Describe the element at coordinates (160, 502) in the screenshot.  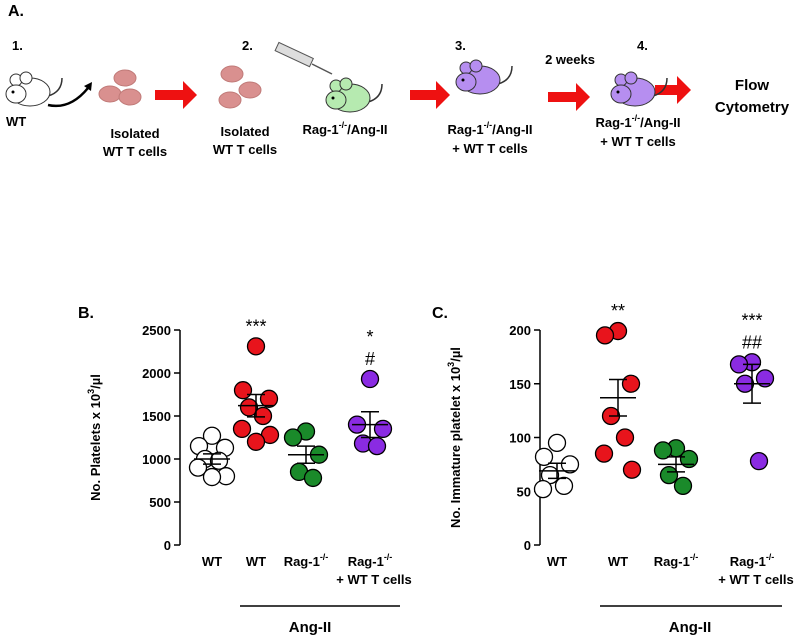
I see `y-tick-label: 500` at that location.